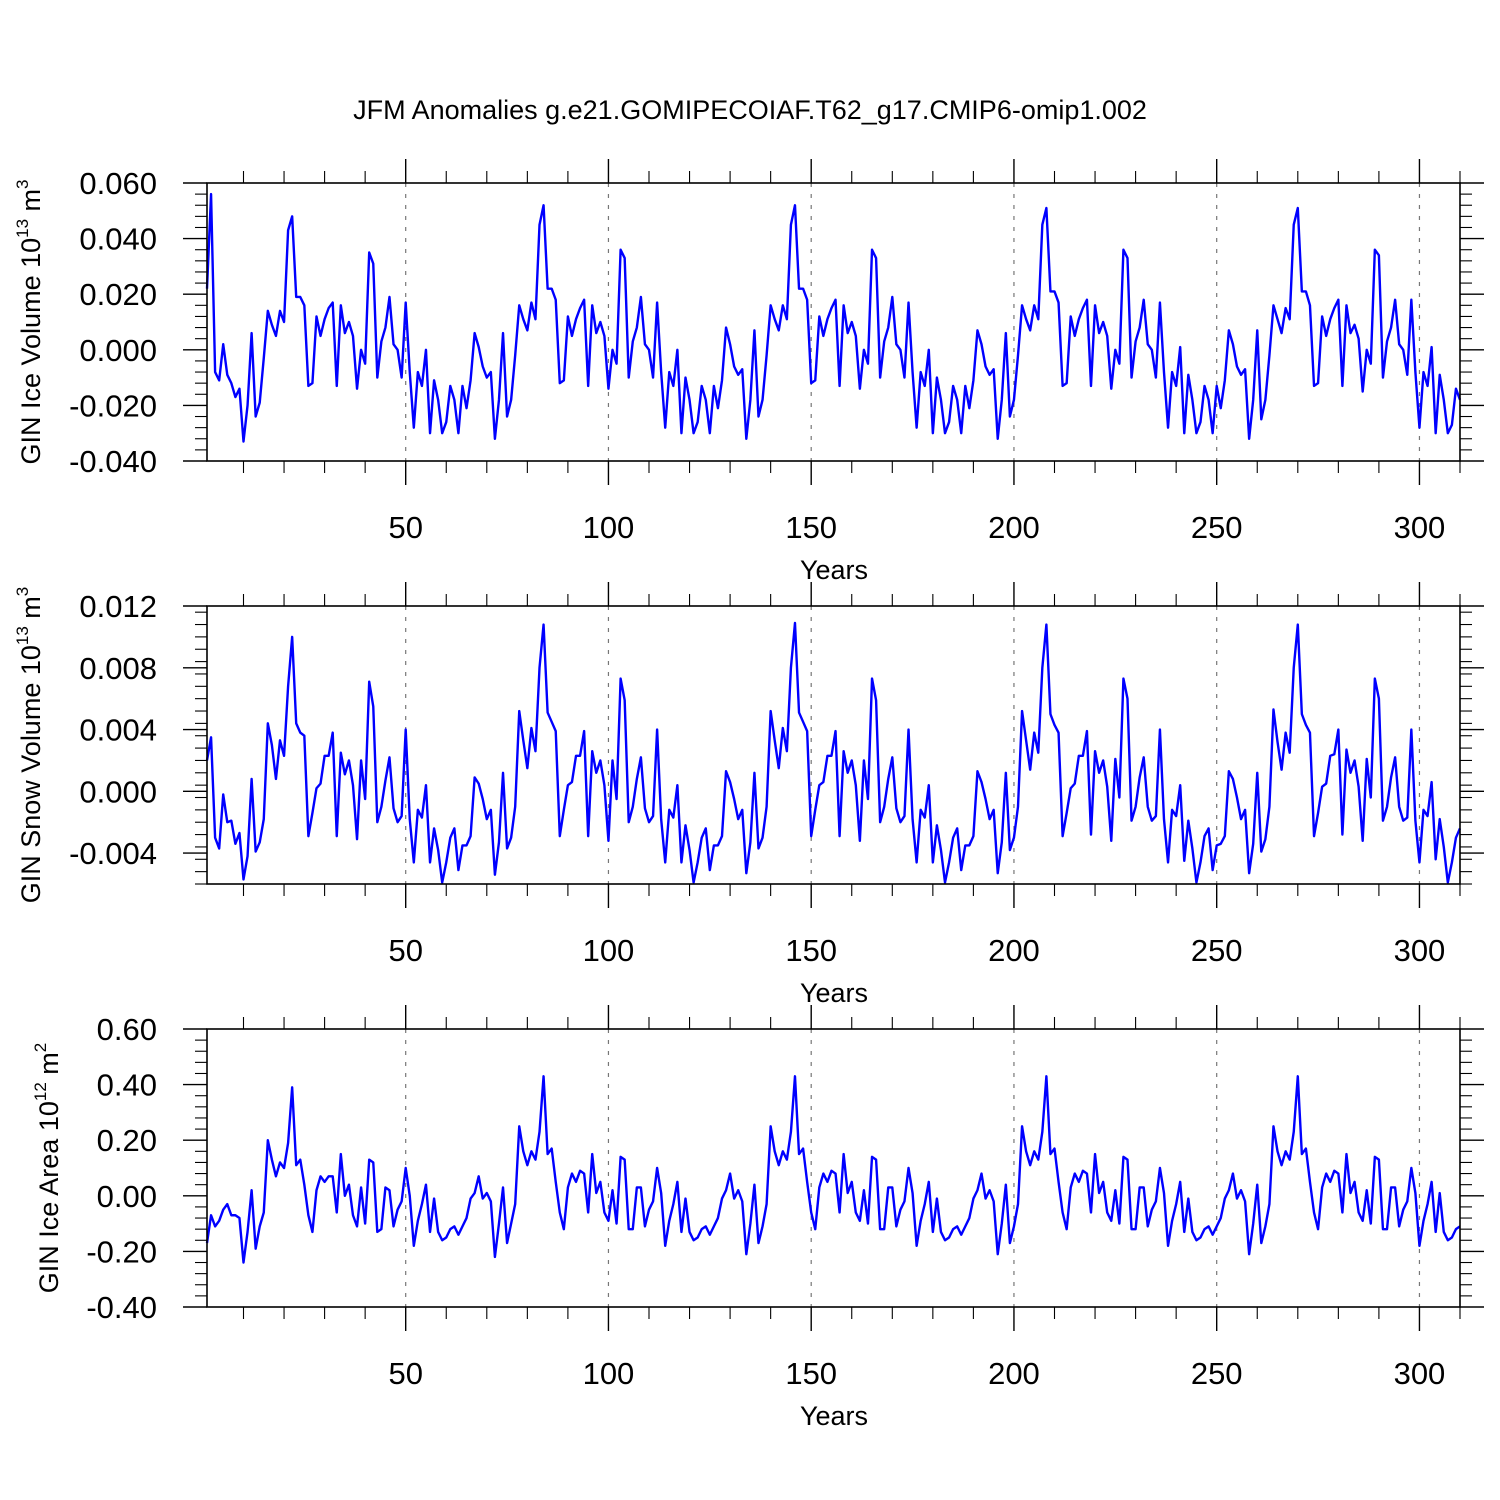  Describe the element at coordinates (1014, 527) in the screenshot. I see `ice-volume-x-tick-label: 200` at that location.